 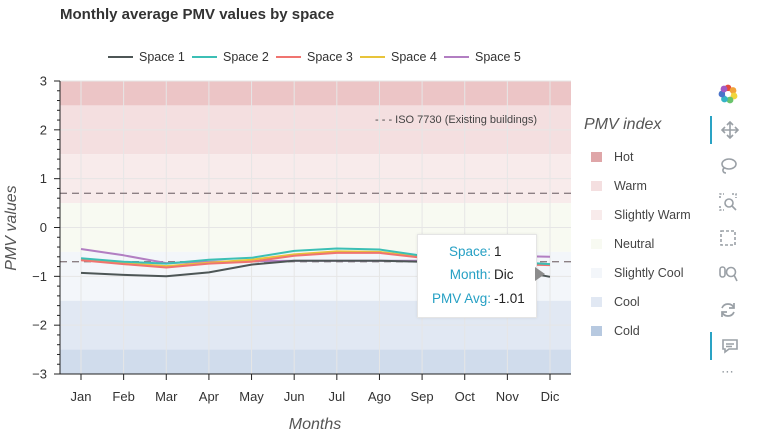 I want to click on x-tick-label: Jan, so click(x=81, y=396).